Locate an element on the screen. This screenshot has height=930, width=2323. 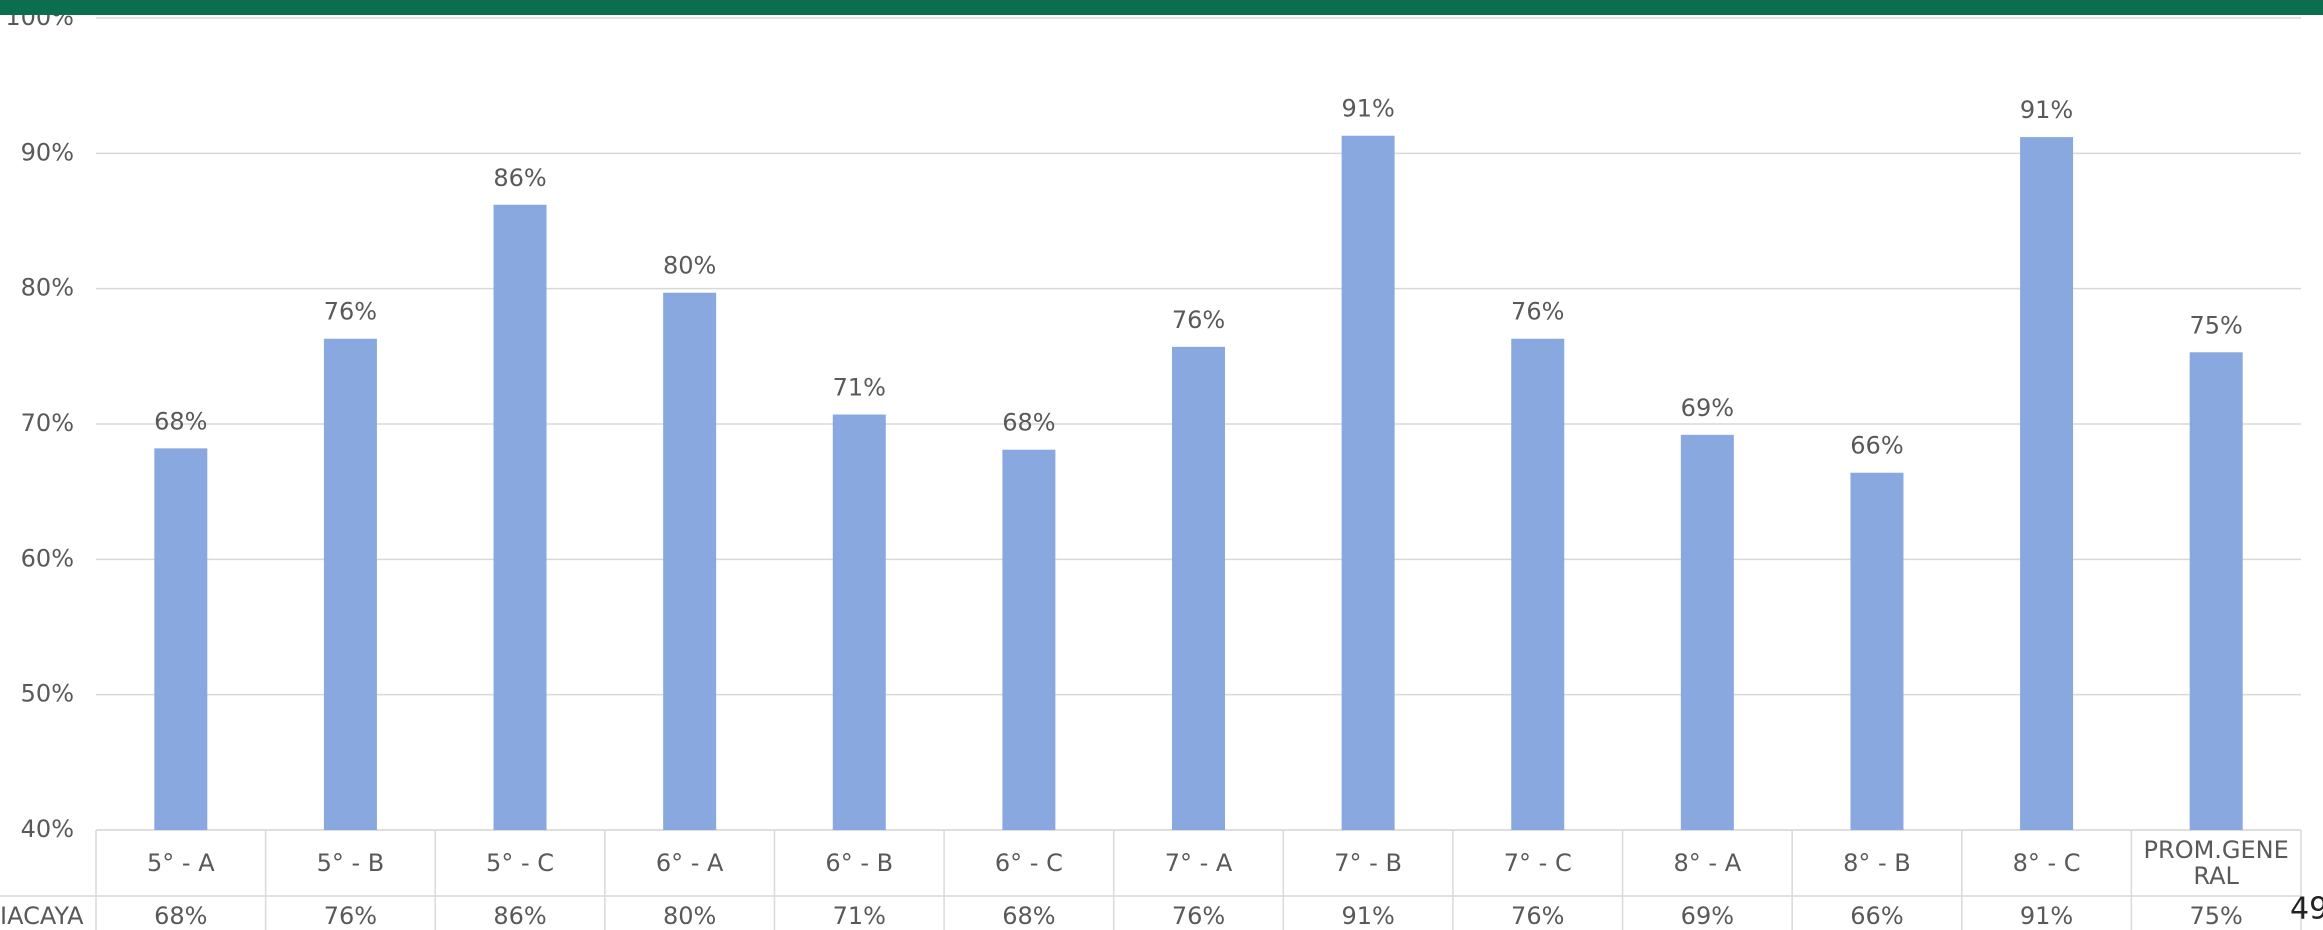
x-tick-label: 8° - C is located at coordinates (2046, 863).